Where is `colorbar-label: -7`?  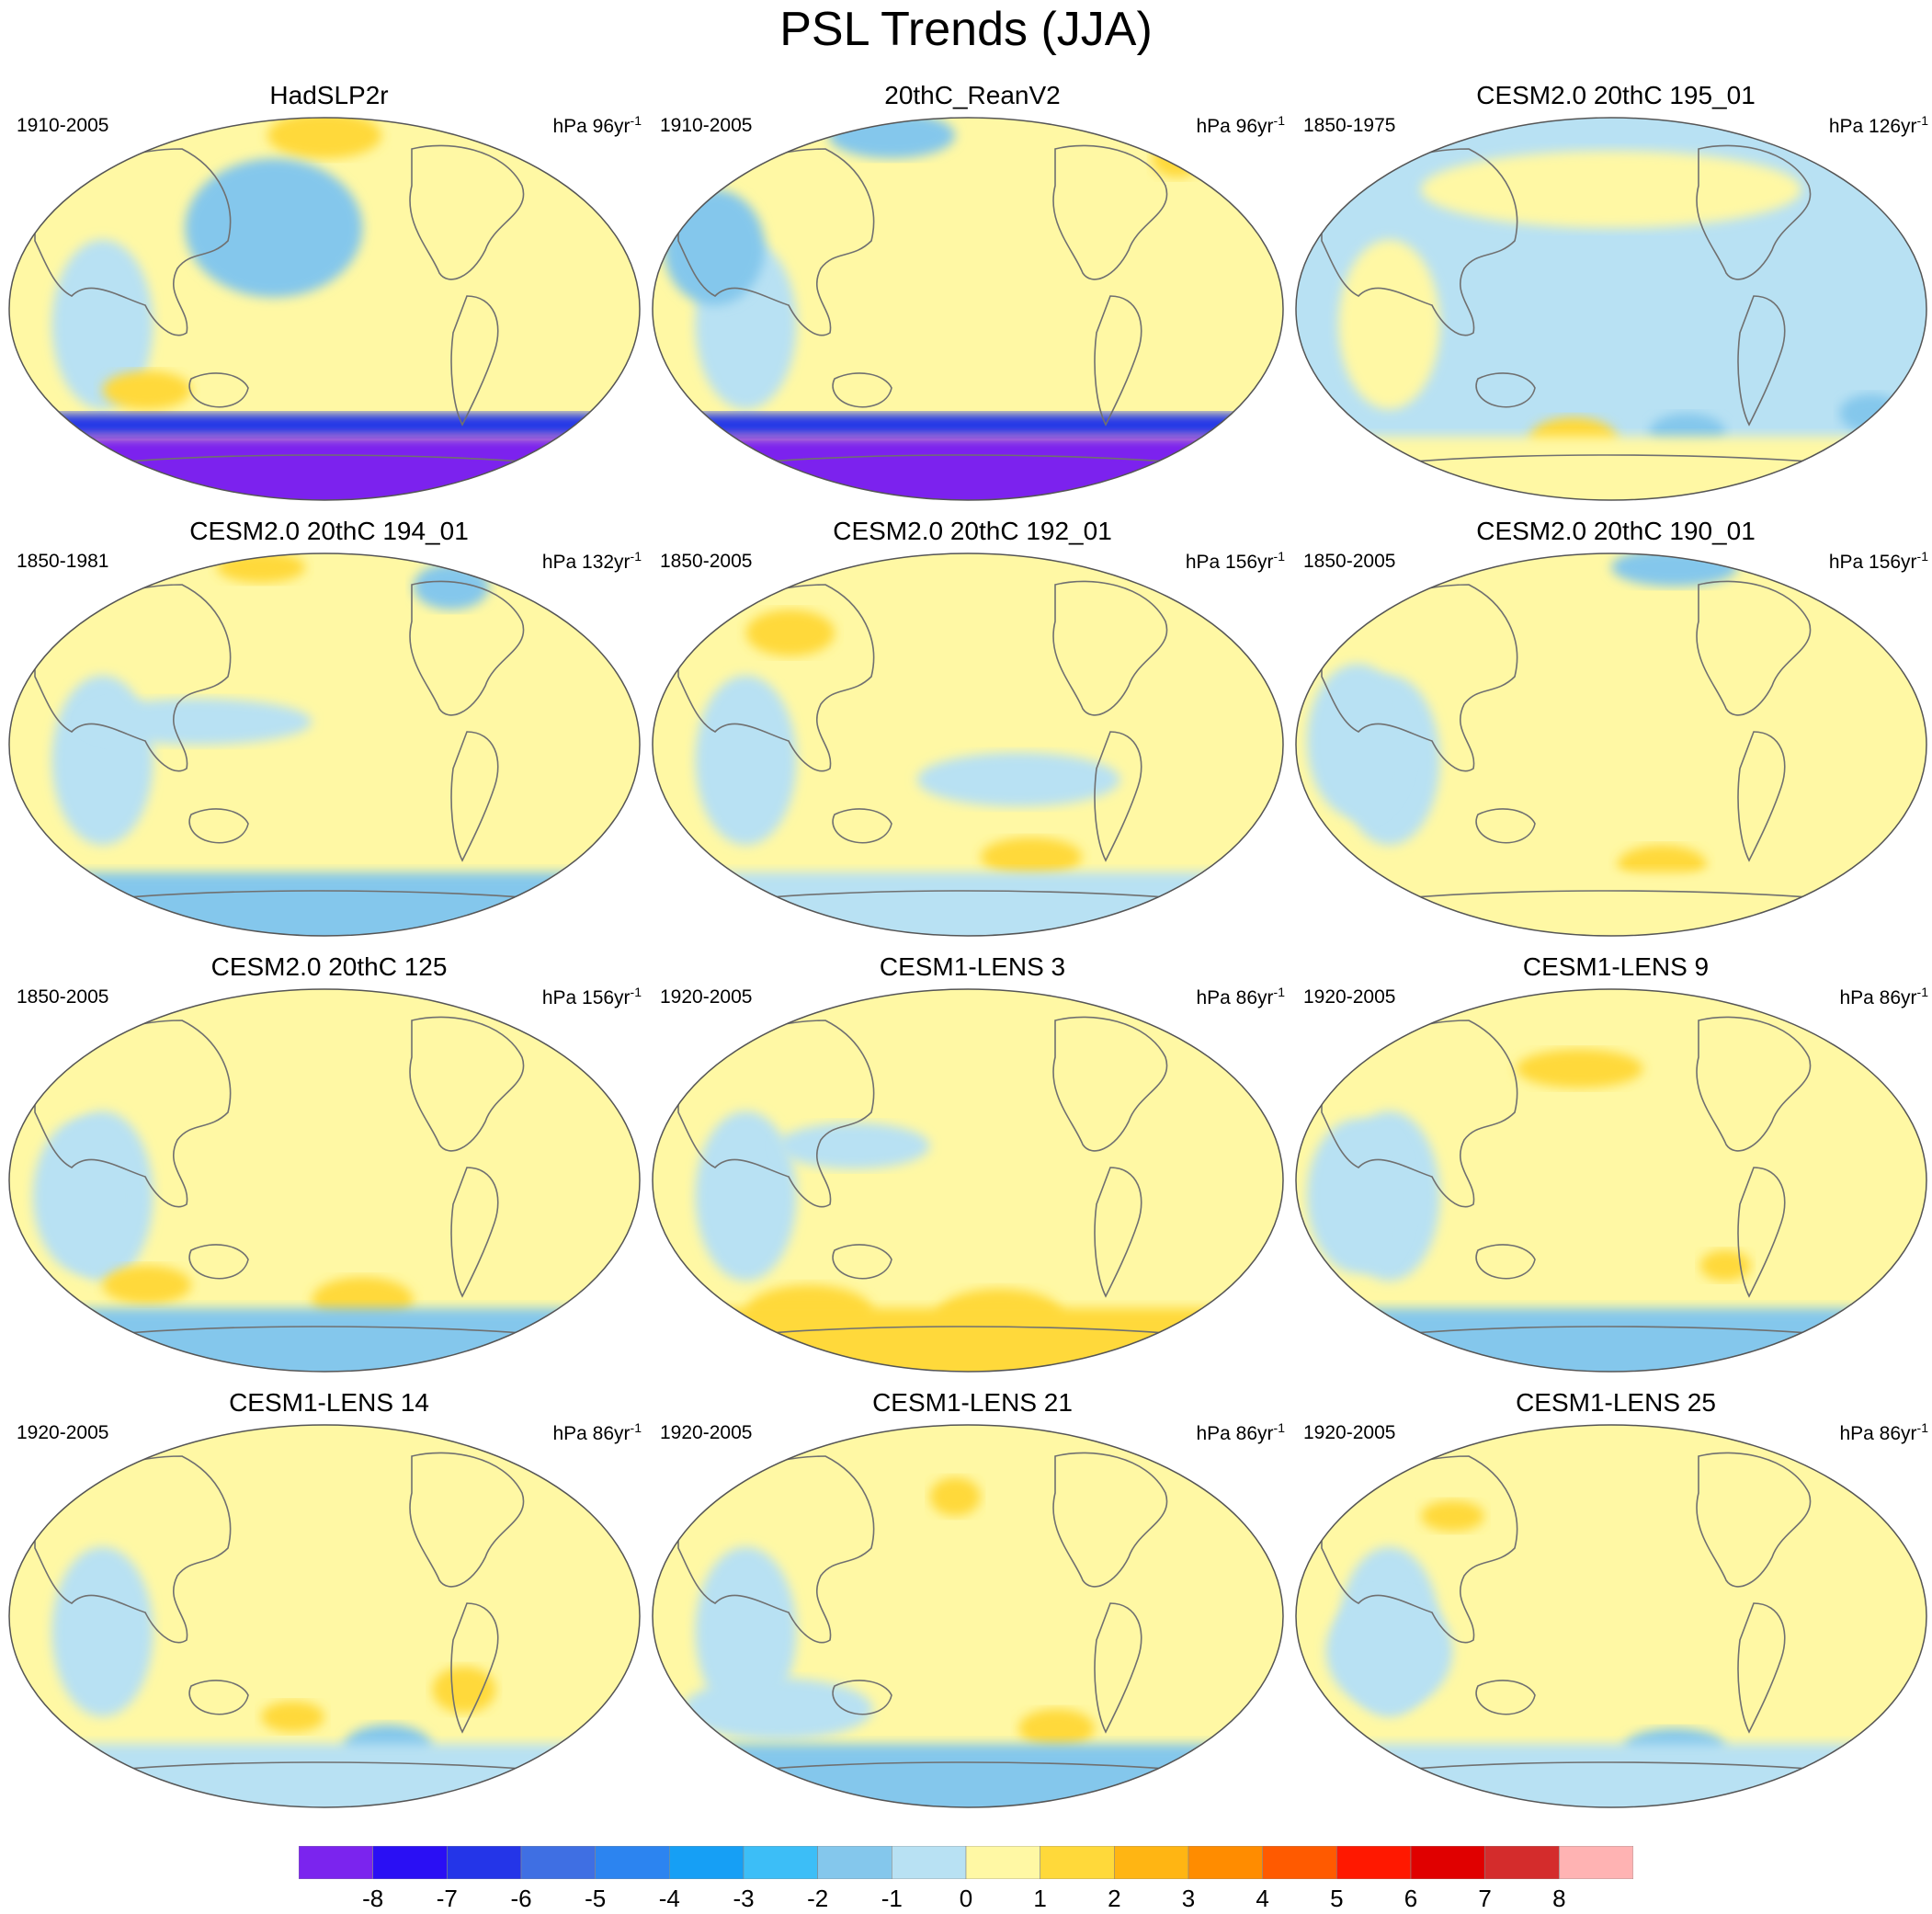 colorbar-label: -7 is located at coordinates (447, 1899).